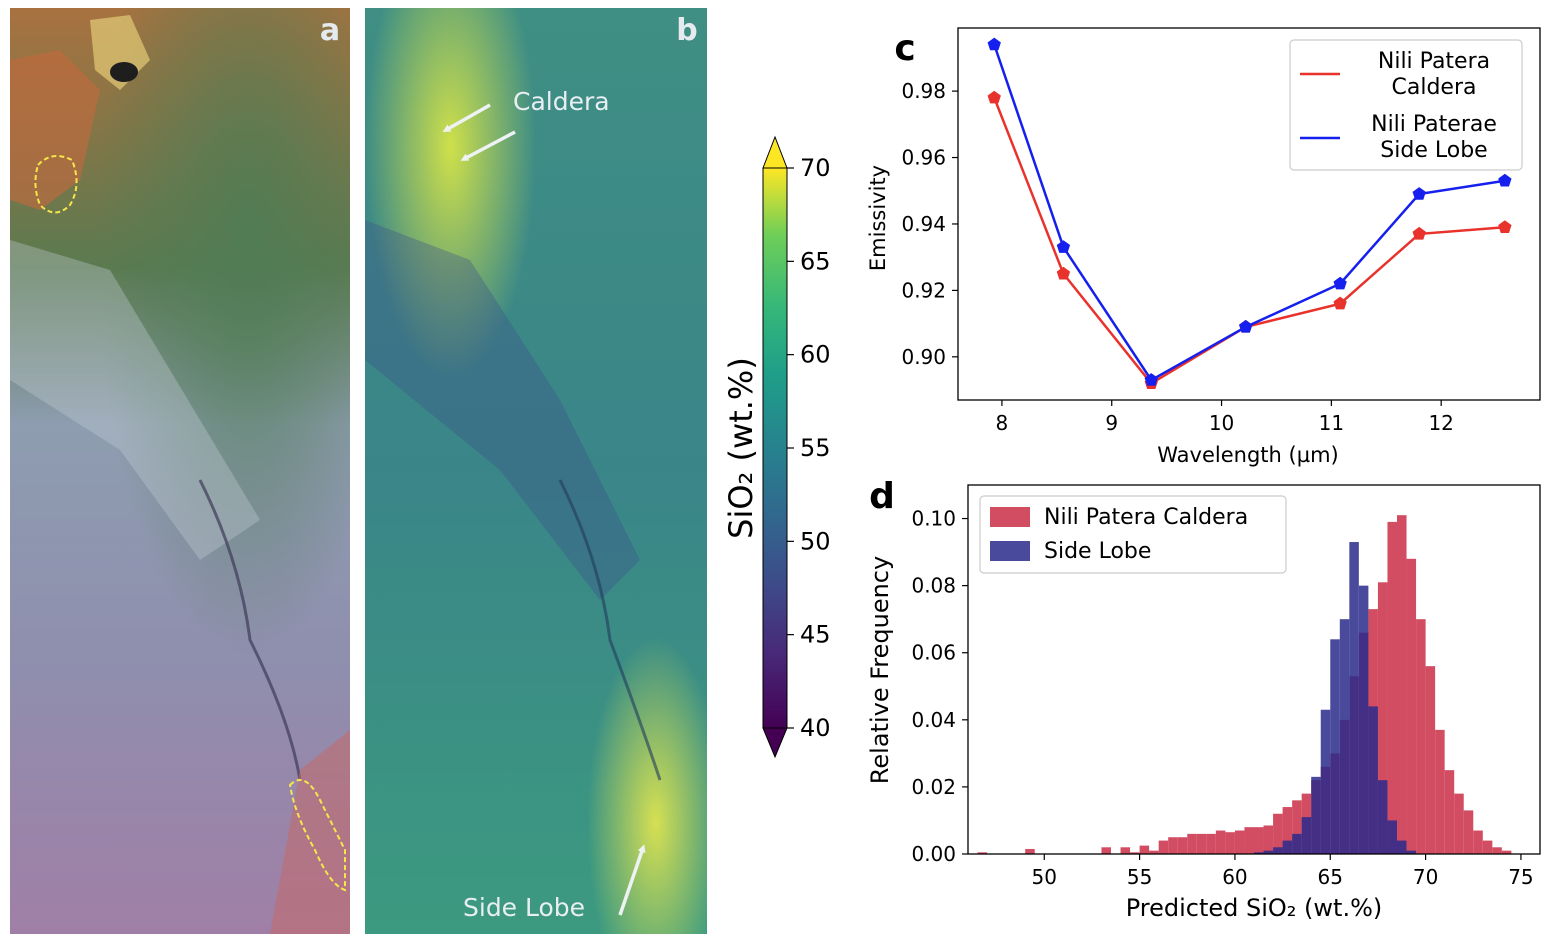 The width and height of the screenshot is (1554, 946). I want to click on chart-c-ytick-label: 0.90, so click(923, 357).